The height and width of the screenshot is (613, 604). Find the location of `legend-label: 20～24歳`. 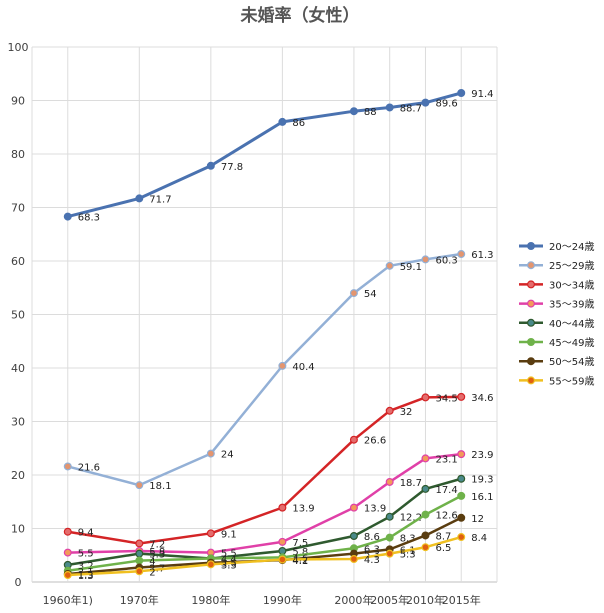

legend-label: 20～24歳 is located at coordinates (571, 247).